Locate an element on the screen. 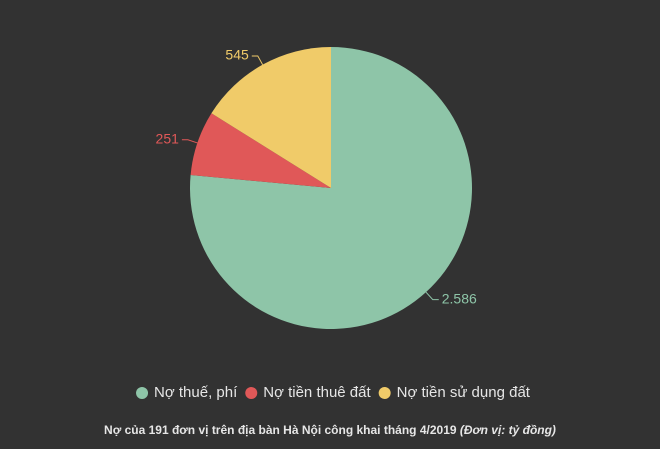  data-label: 251 is located at coordinates (168, 138).